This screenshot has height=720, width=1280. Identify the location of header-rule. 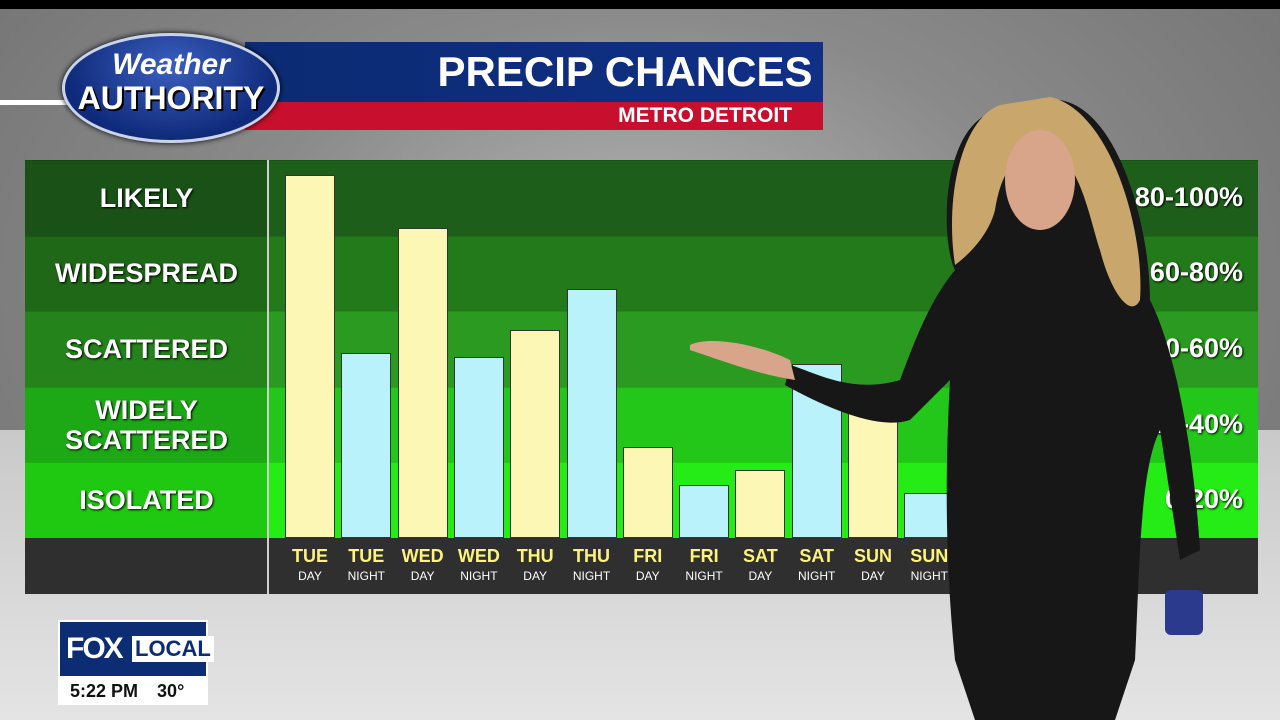
(35, 102).